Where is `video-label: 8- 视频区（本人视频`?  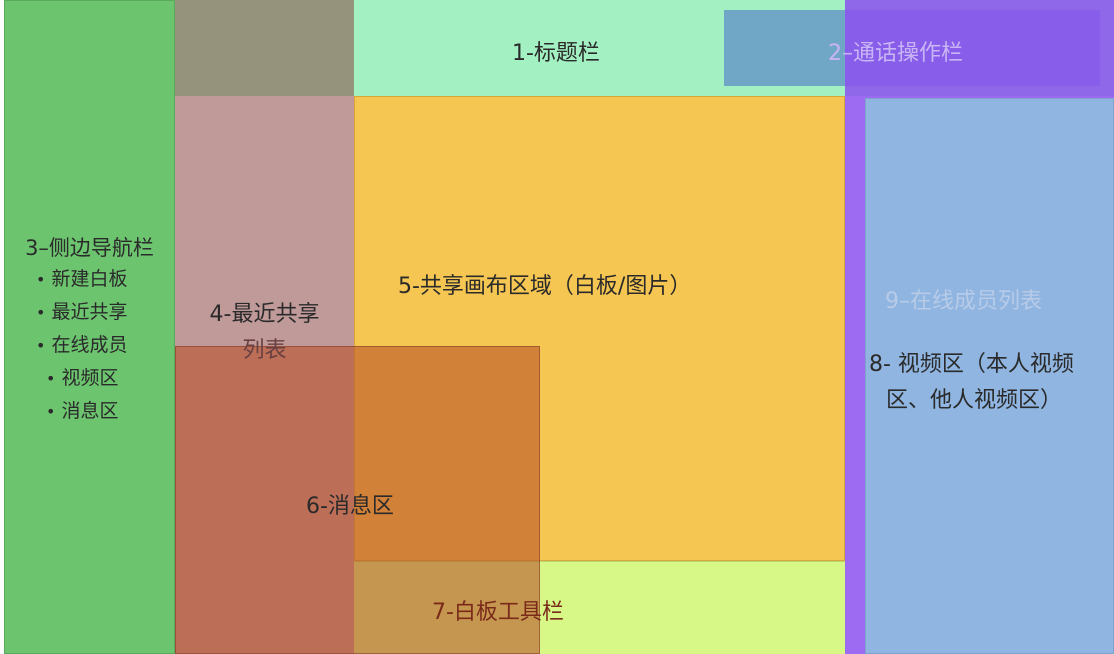
video-label: 8- 视频区（本人视频 is located at coordinates (971, 364).